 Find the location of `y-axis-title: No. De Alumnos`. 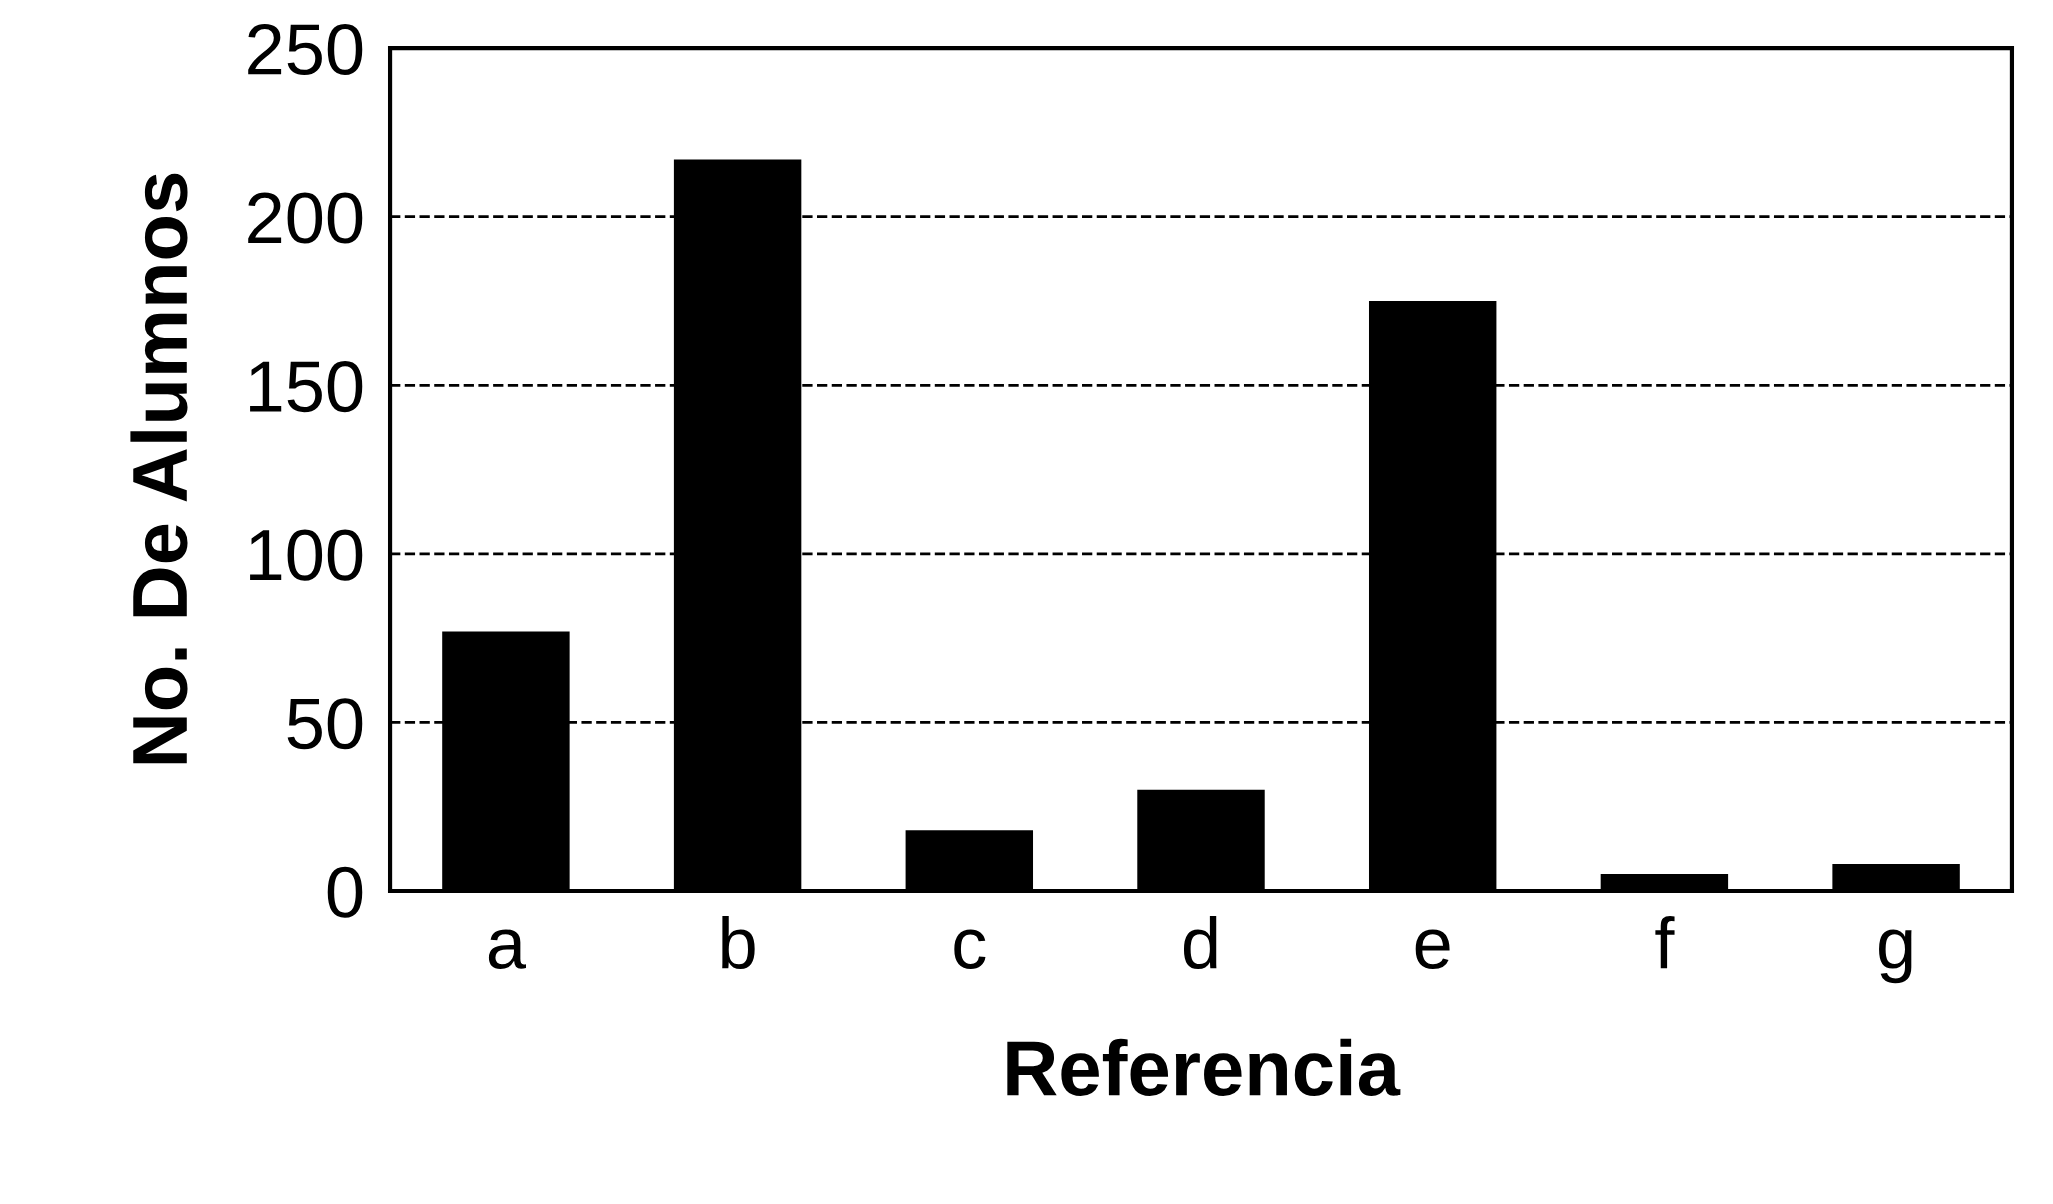

y-axis-title: No. De Alumnos is located at coordinates (159, 468).